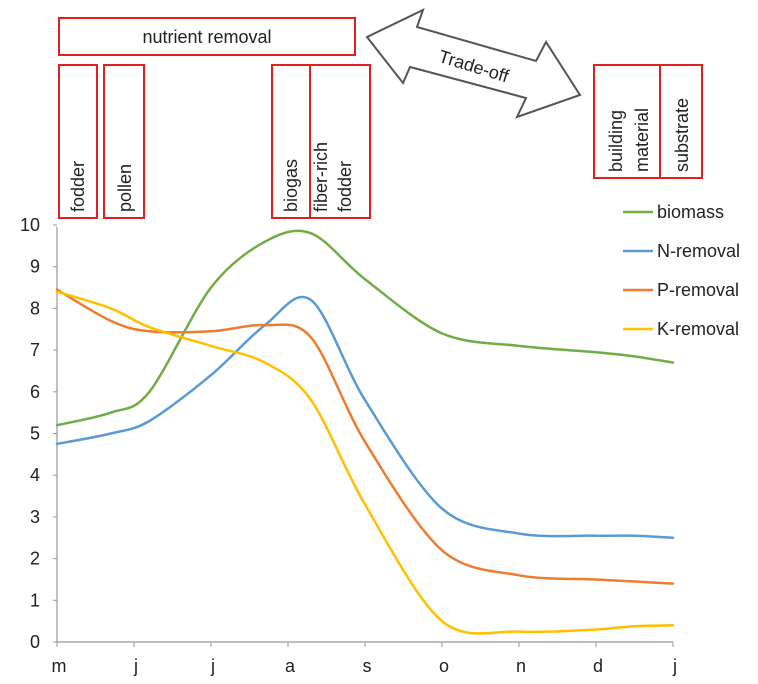 This screenshot has width=758, height=684. I want to click on use-biogas-box: biogas, so click(291, 141).